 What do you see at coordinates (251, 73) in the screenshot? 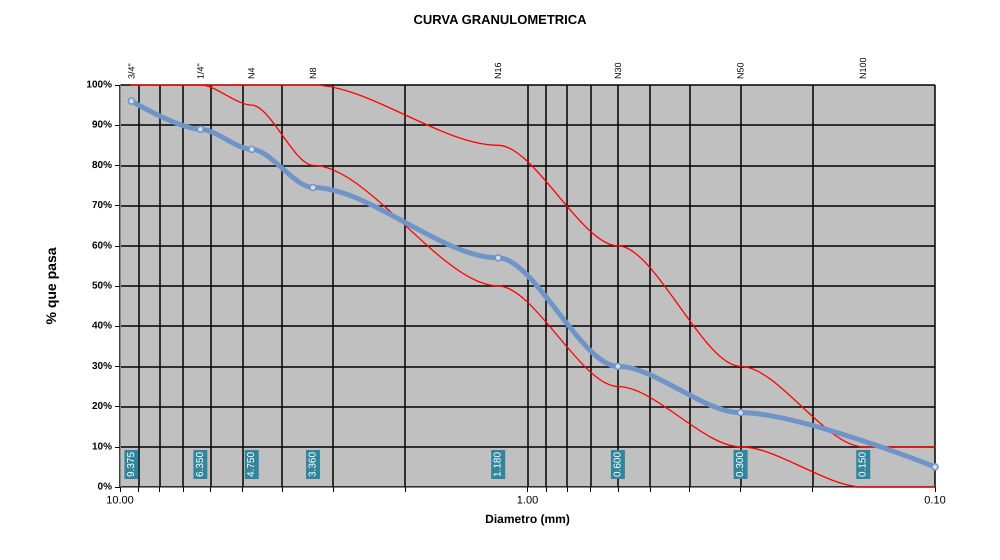
I see `text: N4` at bounding box center [251, 73].